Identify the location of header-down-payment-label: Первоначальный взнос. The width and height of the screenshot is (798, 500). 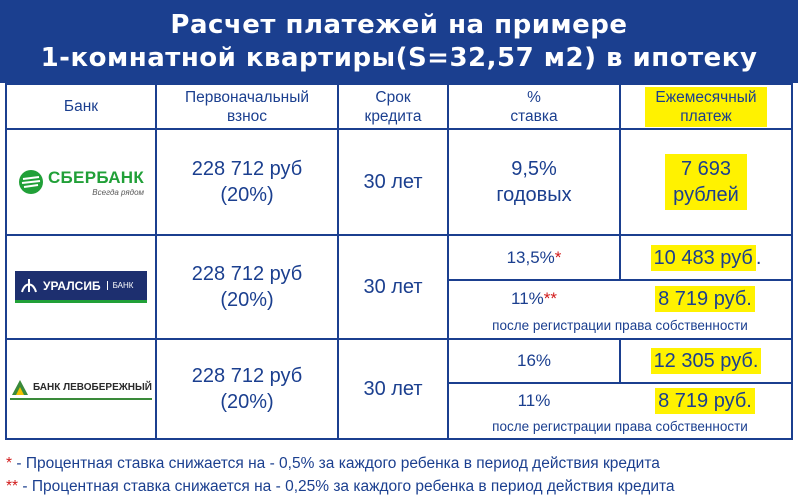
(247, 106).